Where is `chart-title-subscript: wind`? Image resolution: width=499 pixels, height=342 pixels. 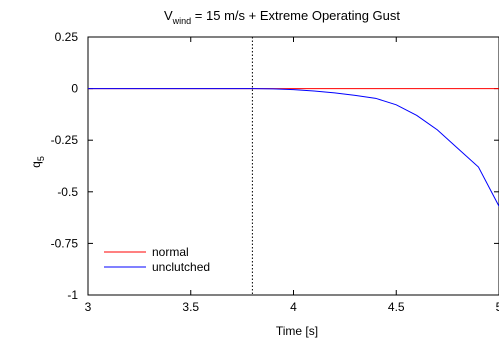 chart-title-subscript: wind is located at coordinates (182, 21).